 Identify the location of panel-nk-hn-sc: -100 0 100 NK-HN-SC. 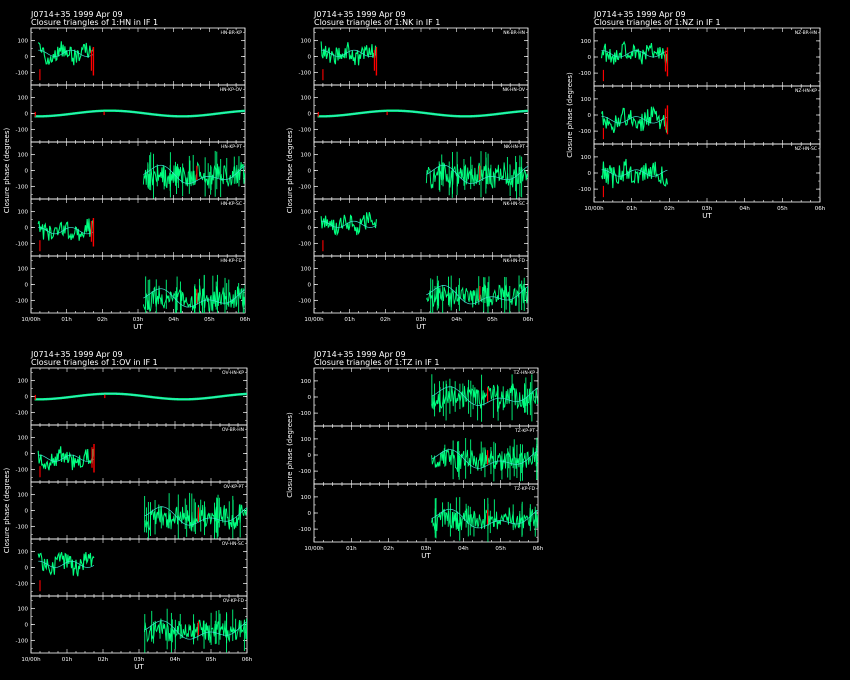
(414, 227).